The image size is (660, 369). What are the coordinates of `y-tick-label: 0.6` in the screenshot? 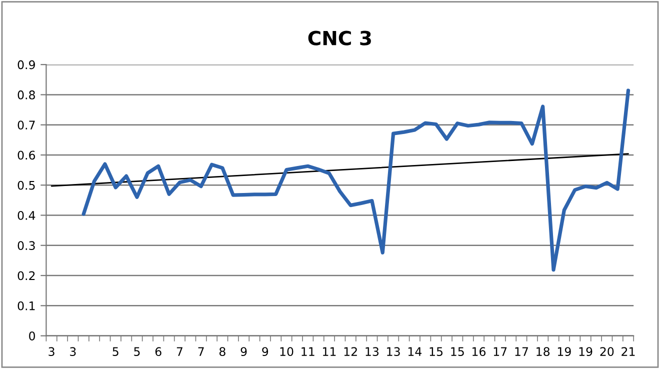 It's located at (27, 155).